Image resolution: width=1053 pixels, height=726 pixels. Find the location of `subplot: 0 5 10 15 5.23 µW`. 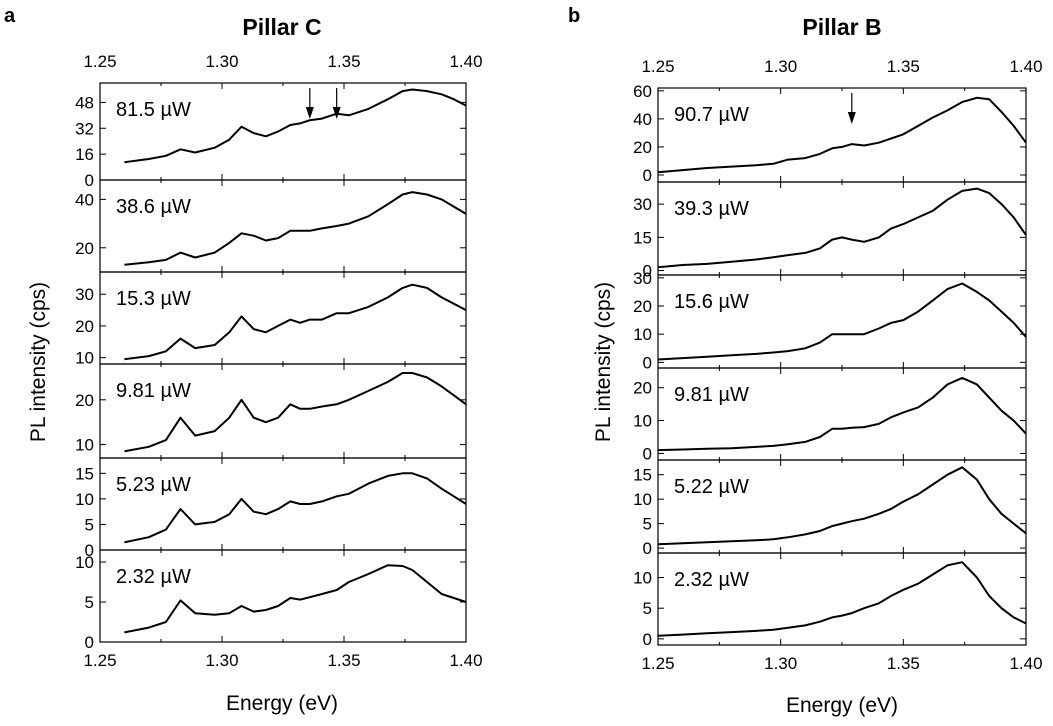

subplot: 0 5 10 15 5.23 µW is located at coordinates (271, 508).